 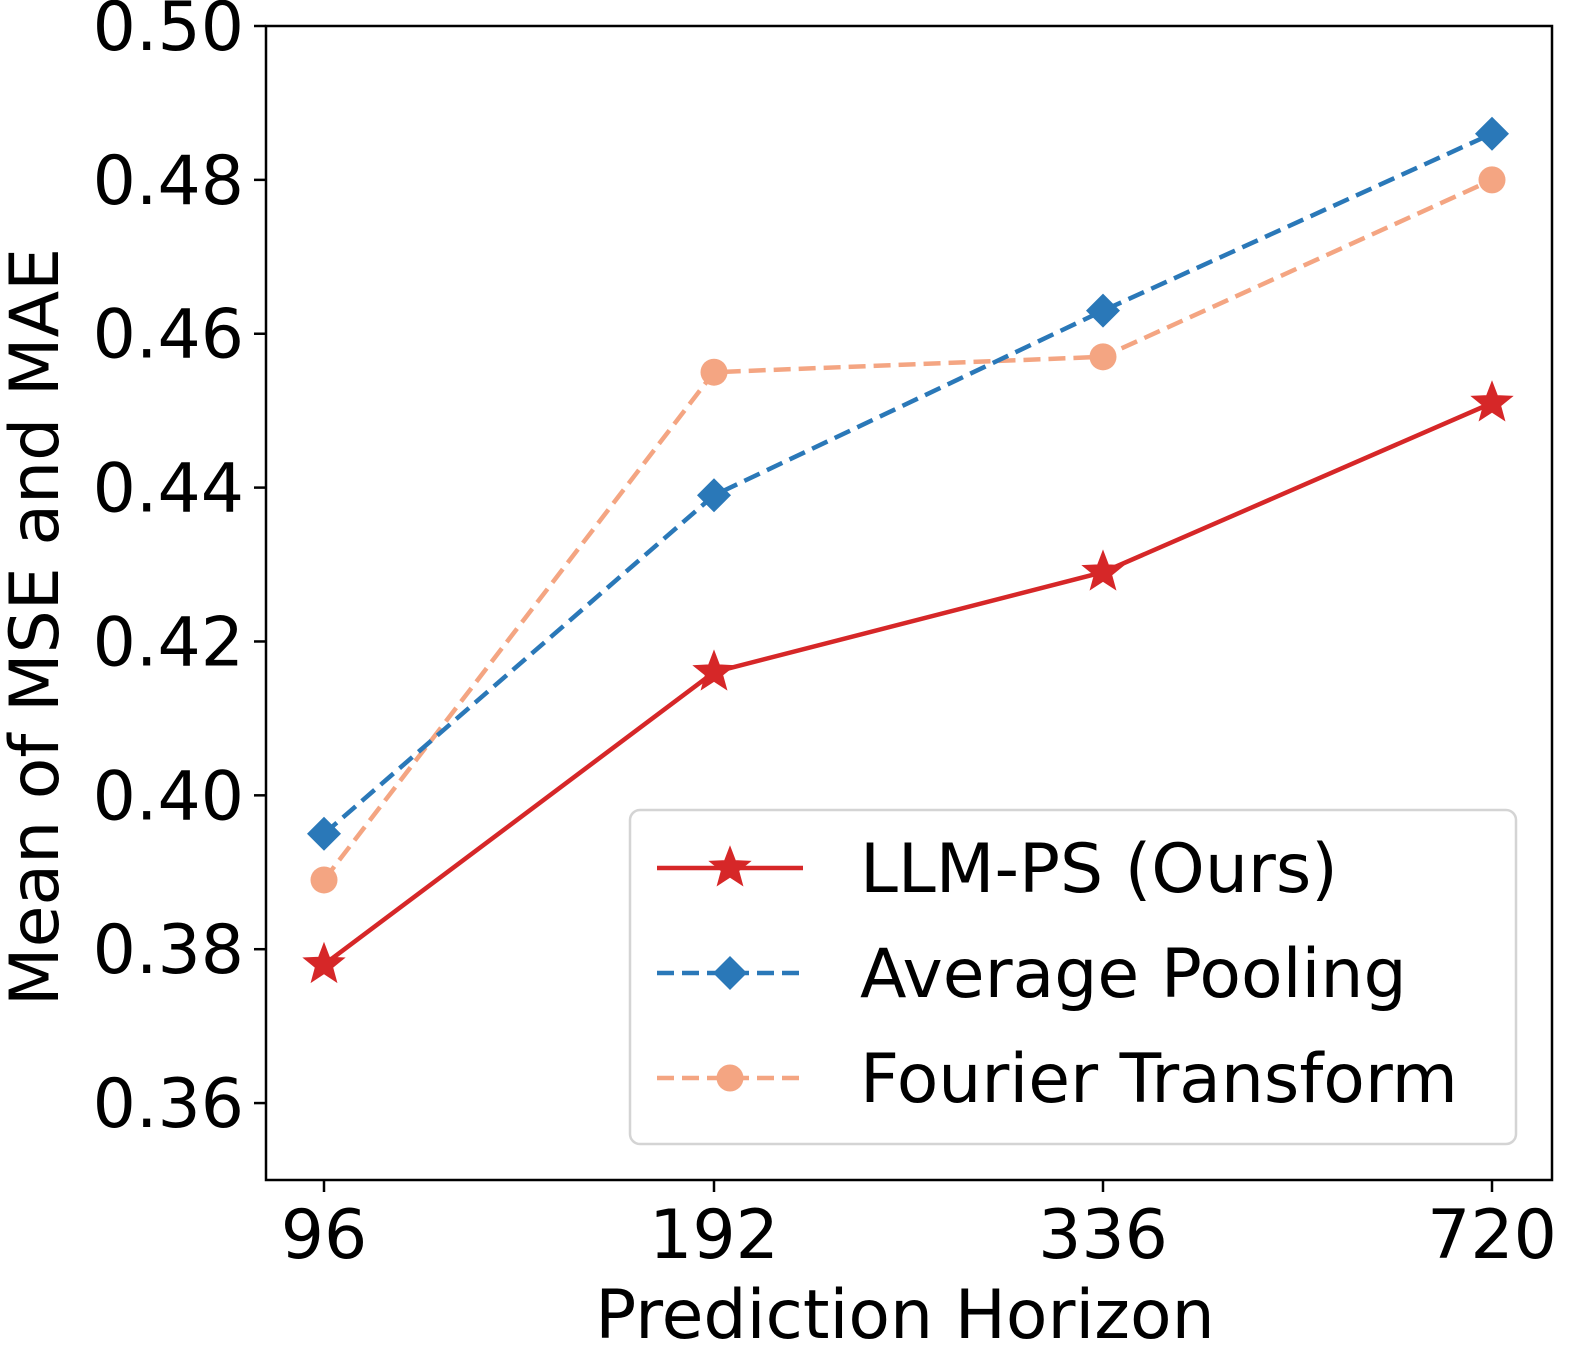 What do you see at coordinates (168, 335) in the screenshot?
I see `y-tick-label-6: 0.46` at bounding box center [168, 335].